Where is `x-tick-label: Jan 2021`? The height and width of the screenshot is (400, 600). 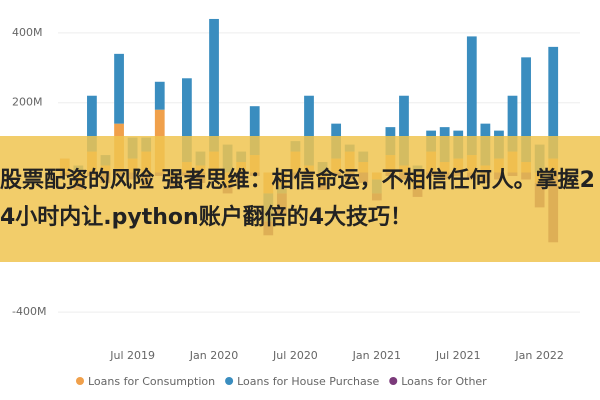 x-tick-label: Jan 2021 is located at coordinates (376, 355).